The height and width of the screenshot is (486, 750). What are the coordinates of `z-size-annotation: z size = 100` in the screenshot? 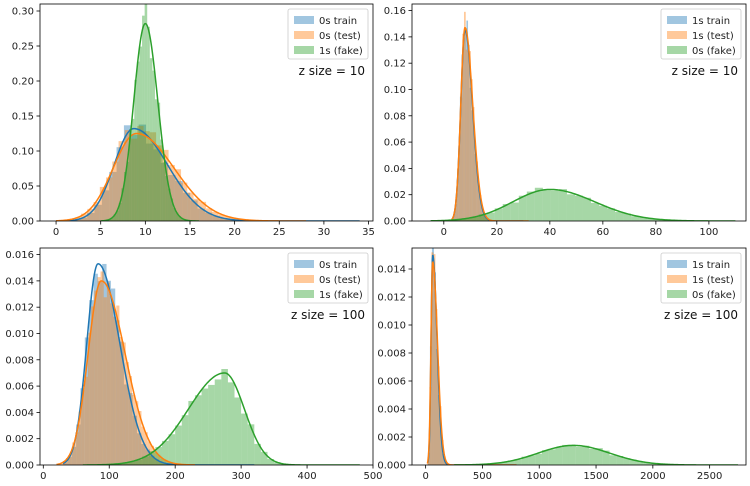 It's located at (701, 315).